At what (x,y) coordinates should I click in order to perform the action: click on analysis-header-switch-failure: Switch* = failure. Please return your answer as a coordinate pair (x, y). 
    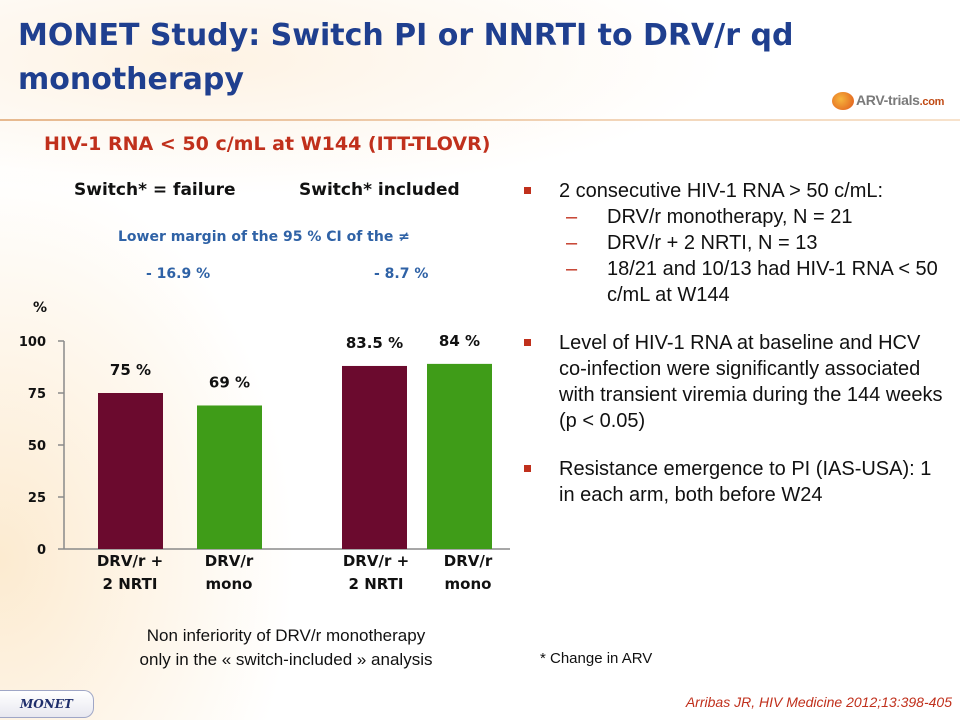
    Looking at the image, I should click on (155, 190).